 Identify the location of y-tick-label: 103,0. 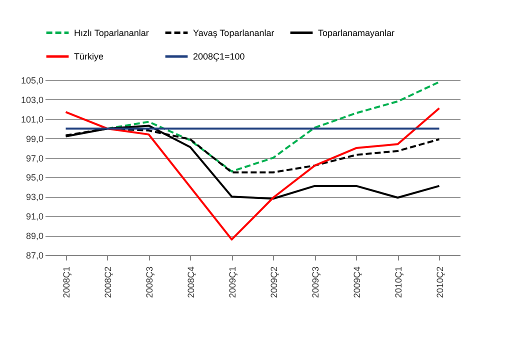
(32, 99).